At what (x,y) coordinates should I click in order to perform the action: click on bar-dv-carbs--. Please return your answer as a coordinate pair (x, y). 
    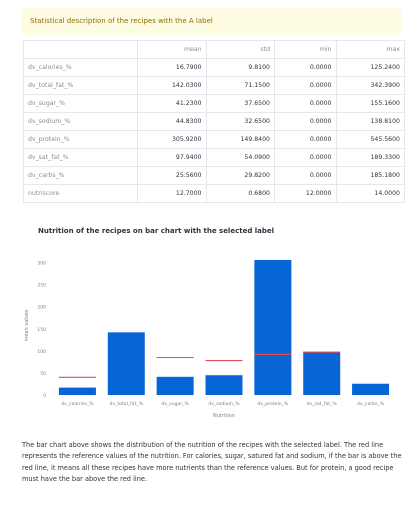
    Looking at the image, I should click on (371, 389).